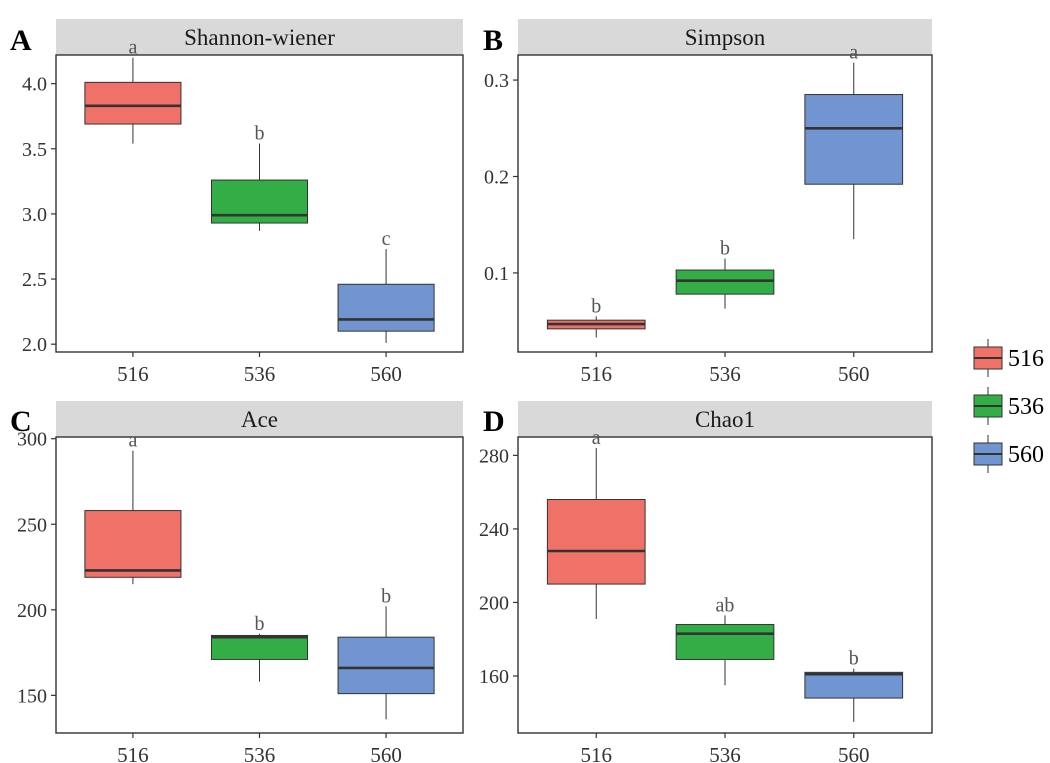 The width and height of the screenshot is (1050, 763). Describe the element at coordinates (34, 85) in the screenshot. I see `y-tick-label: 4.0` at that location.